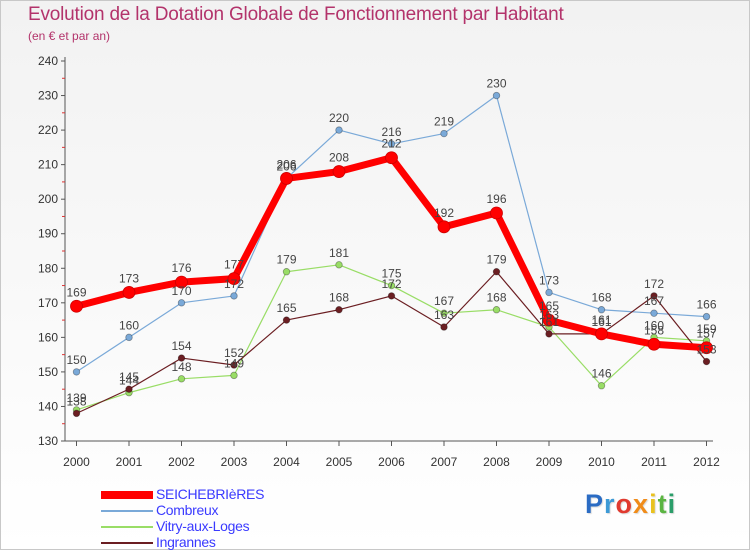 The height and width of the screenshot is (551, 750). What do you see at coordinates (48, 441) in the screenshot?
I see `y-tick-label: 130` at bounding box center [48, 441].